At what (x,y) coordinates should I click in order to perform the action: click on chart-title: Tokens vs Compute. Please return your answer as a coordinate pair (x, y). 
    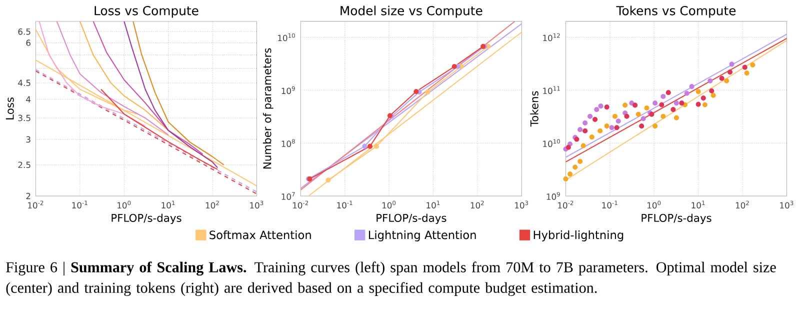
    Looking at the image, I should click on (676, 12).